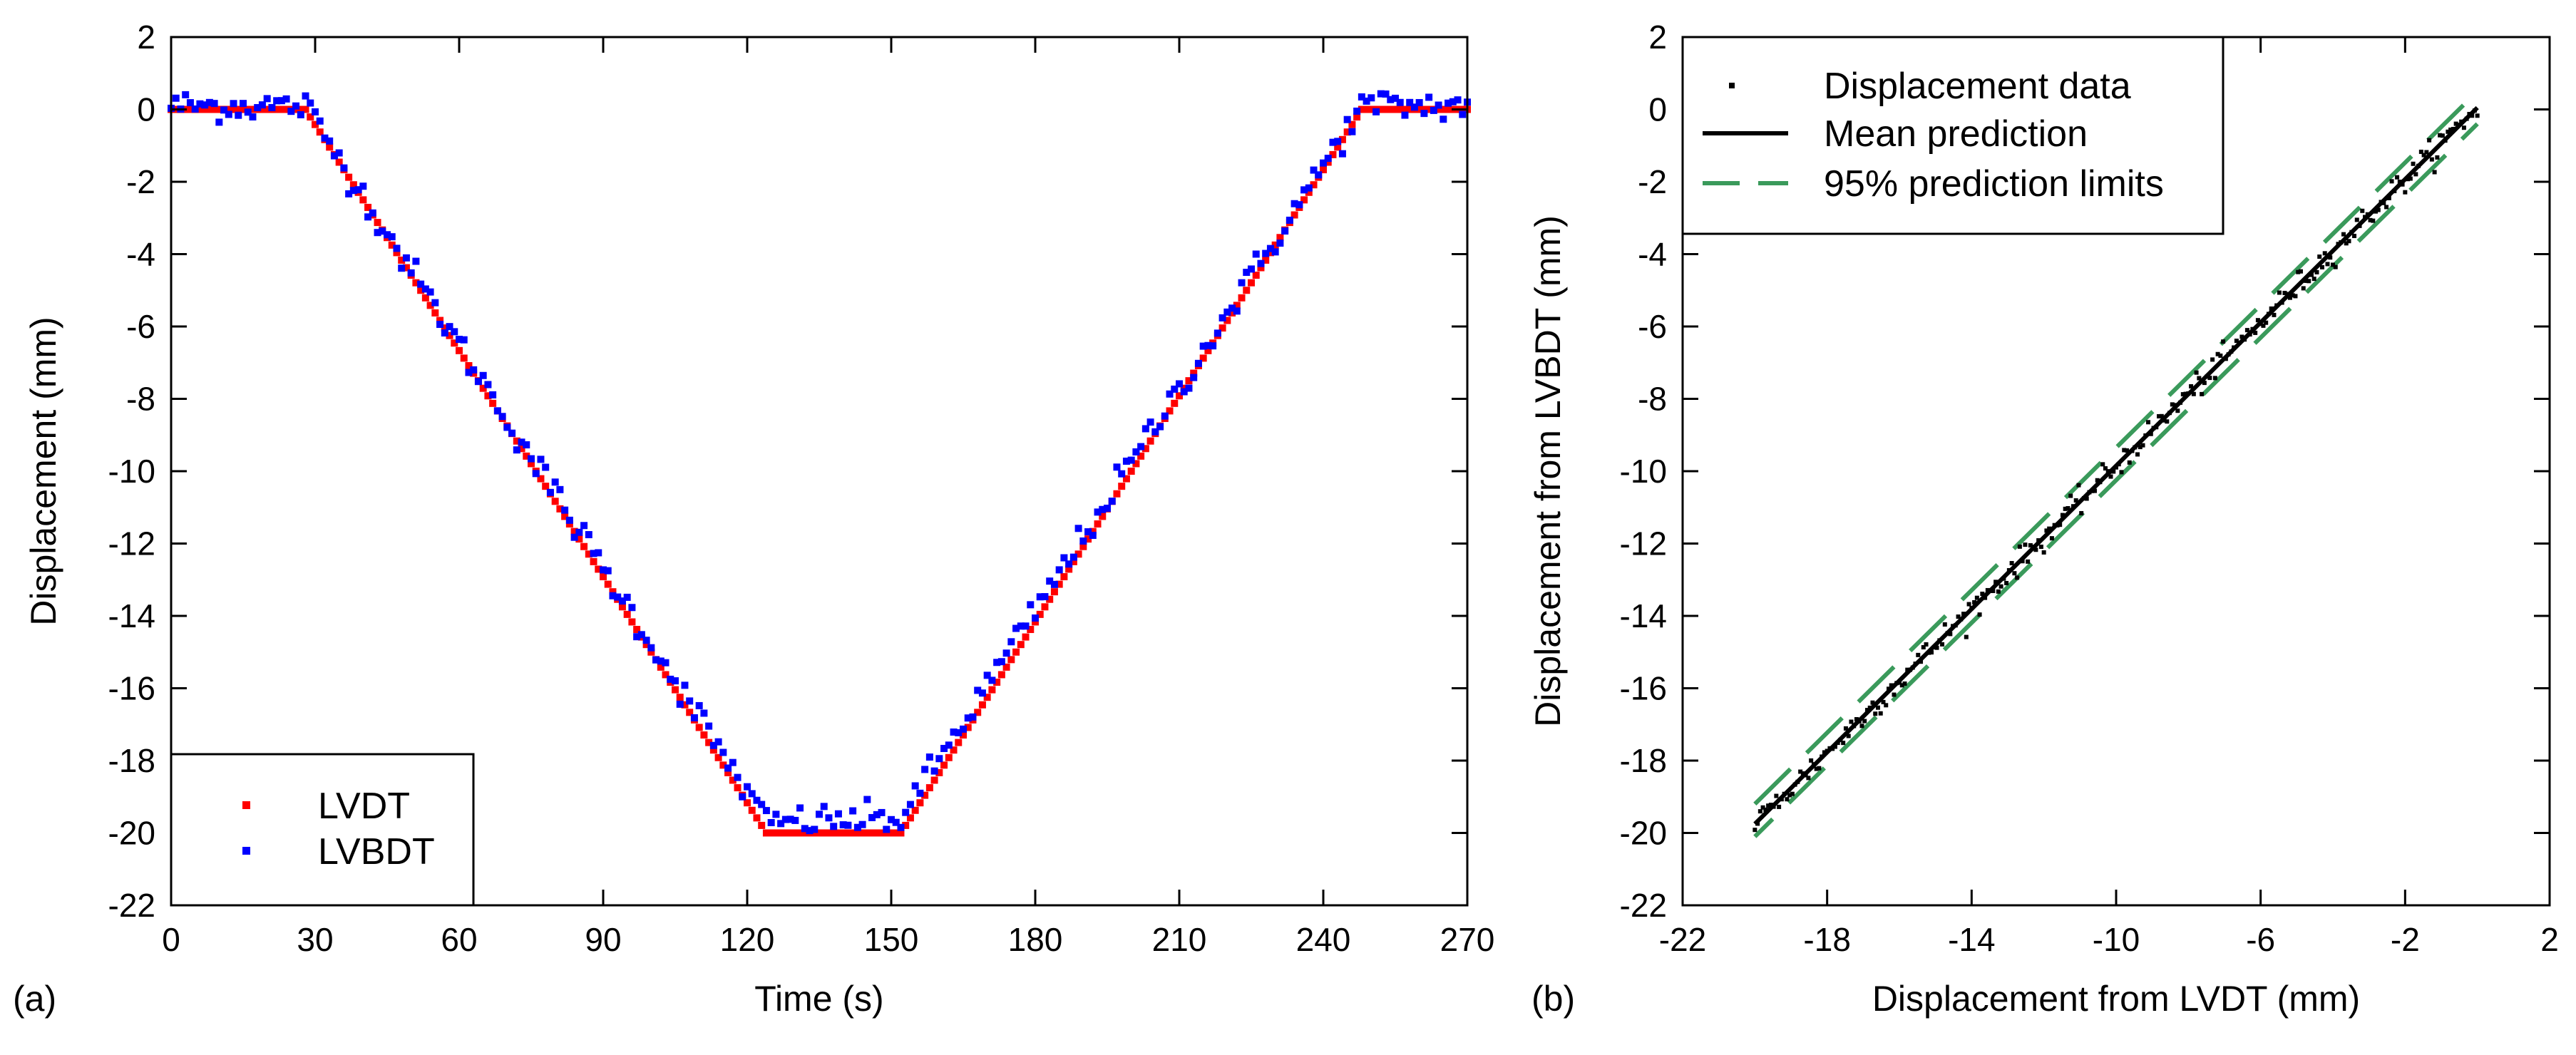  Describe the element at coordinates (1956, 134) in the screenshot. I see `legend-mean-label: Mean prediction` at that location.